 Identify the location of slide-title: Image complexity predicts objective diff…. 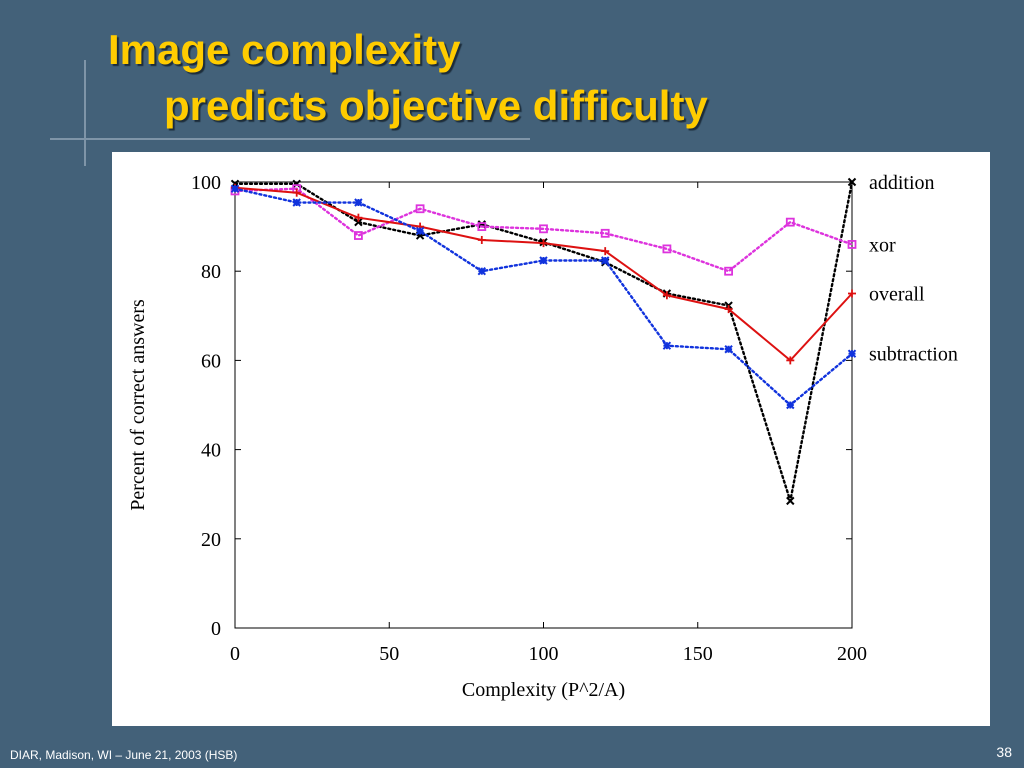
(408, 78).